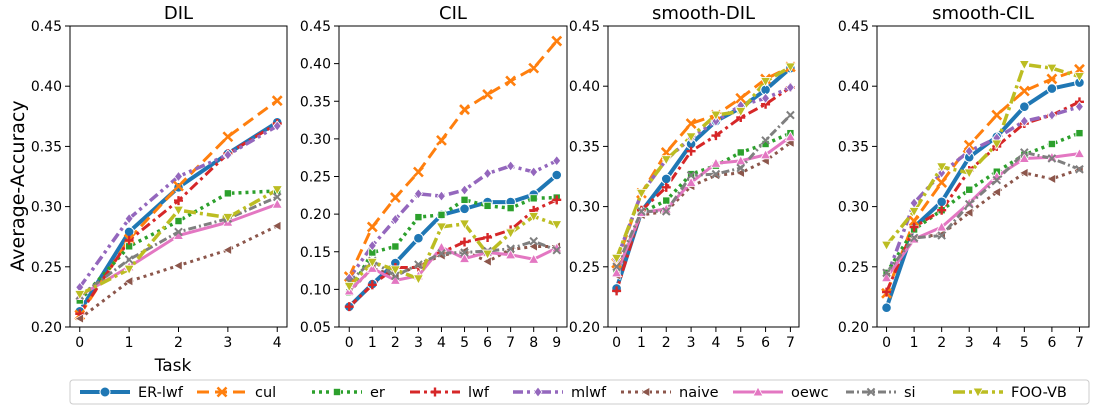 The width and height of the screenshot is (1097, 405). What do you see at coordinates (983, 212) in the screenshot?
I see `series-line-si` at bounding box center [983, 212].